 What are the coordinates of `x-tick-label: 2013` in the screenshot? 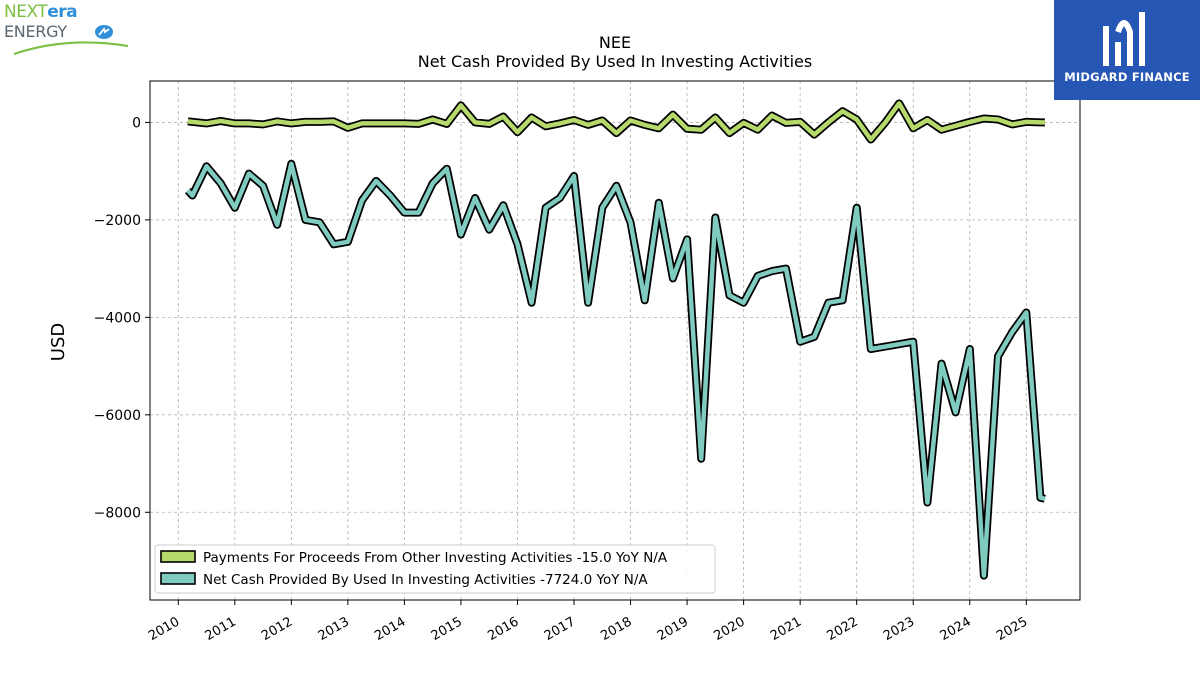 It's located at (334, 629).